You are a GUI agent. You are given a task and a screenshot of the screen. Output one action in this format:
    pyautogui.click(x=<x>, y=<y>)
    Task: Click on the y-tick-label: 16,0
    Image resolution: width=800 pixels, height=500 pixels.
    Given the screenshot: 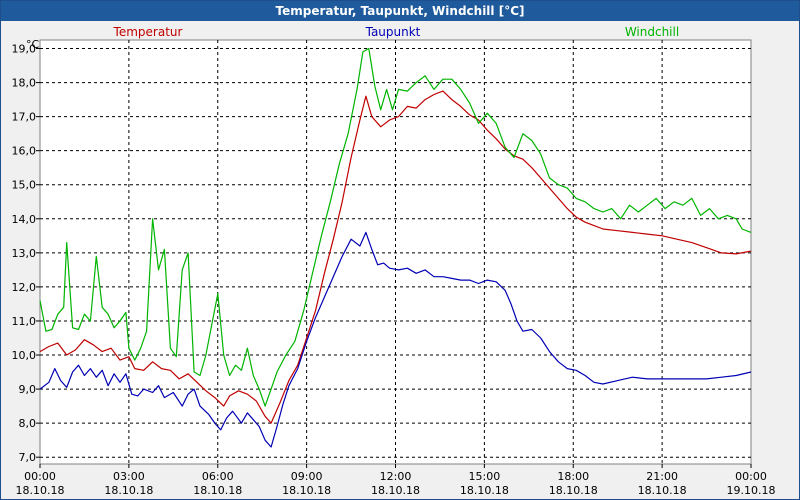 What is the action you would take?
    pyautogui.click(x=24, y=151)
    